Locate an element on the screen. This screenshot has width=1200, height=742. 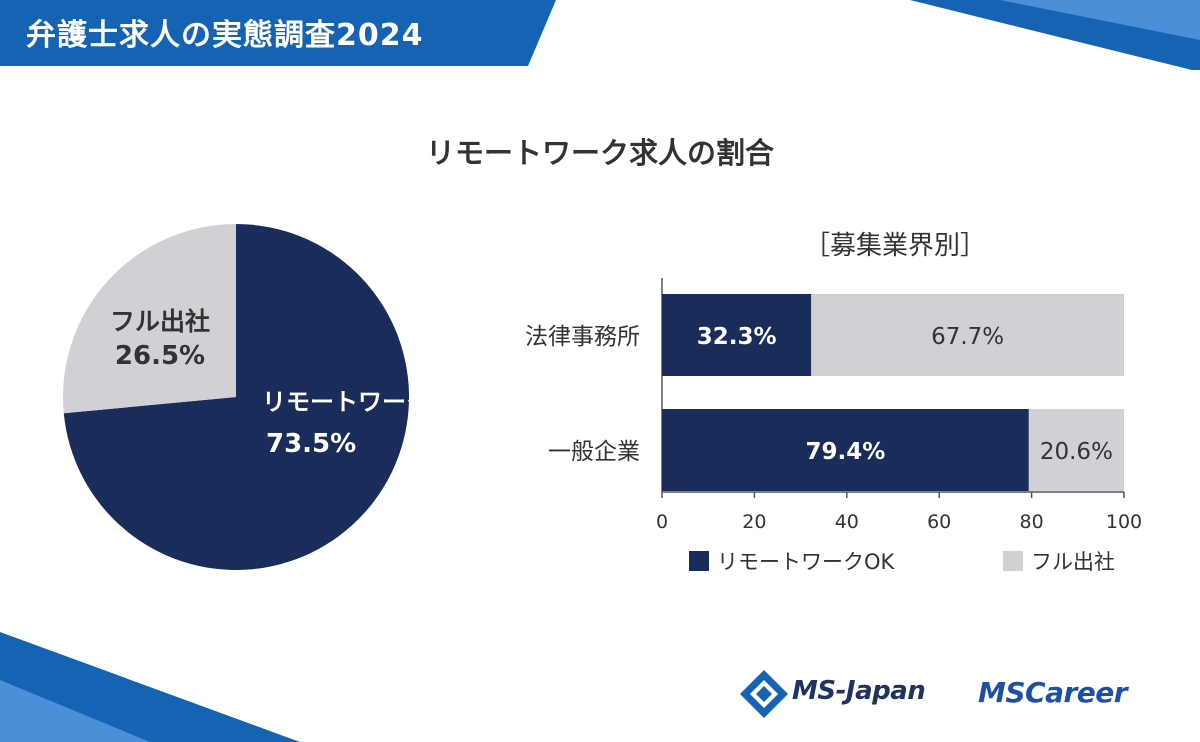
x-tick-label: 0 is located at coordinates (662, 522).